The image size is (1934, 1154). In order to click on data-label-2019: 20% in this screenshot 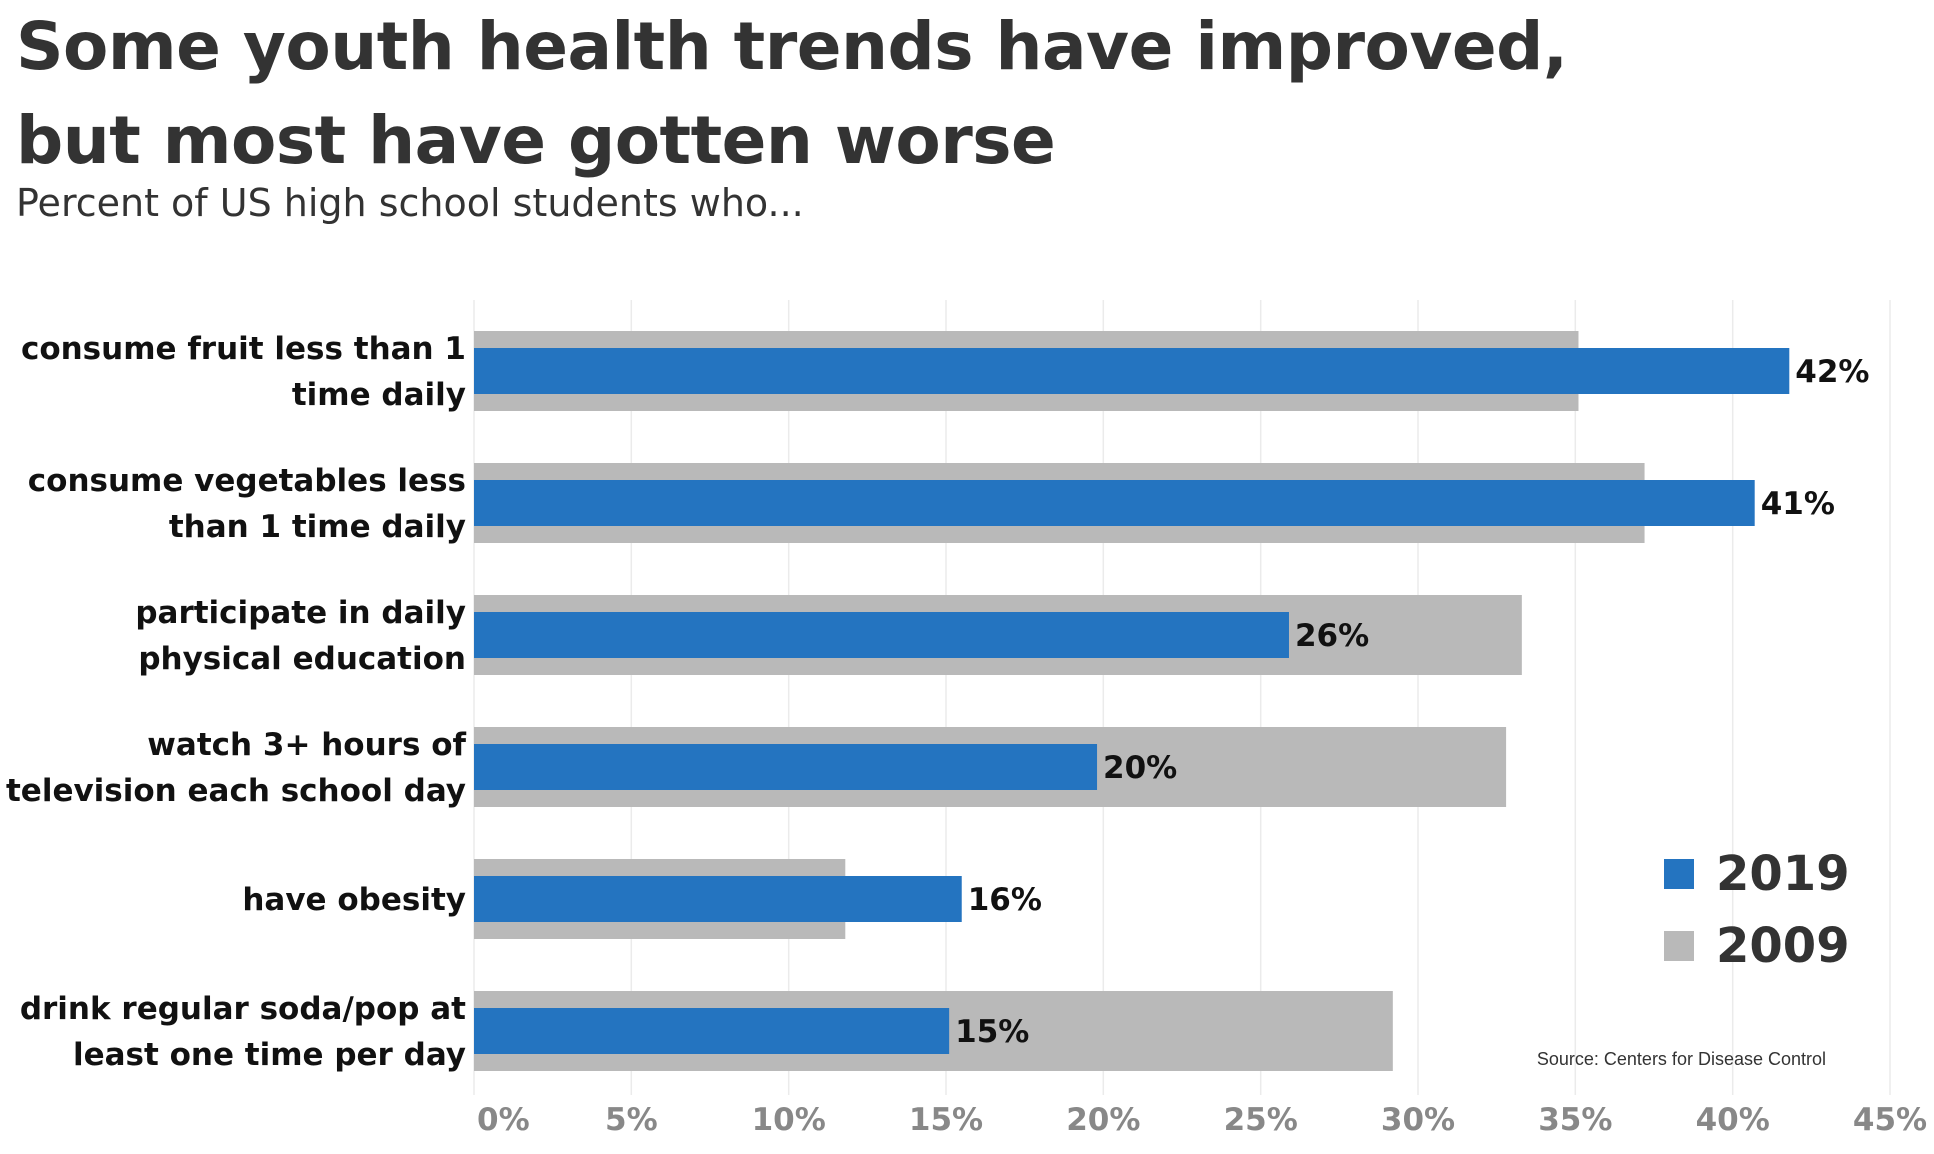, I will do `click(1140, 768)`.